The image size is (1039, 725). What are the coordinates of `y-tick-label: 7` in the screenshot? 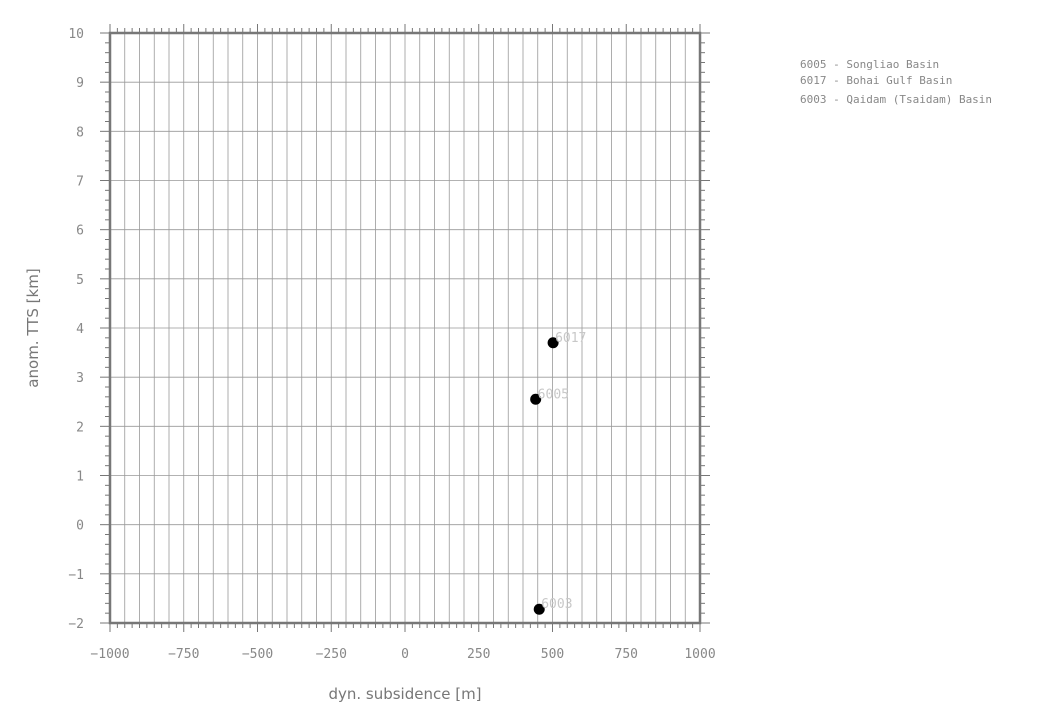 It's located at (80, 182).